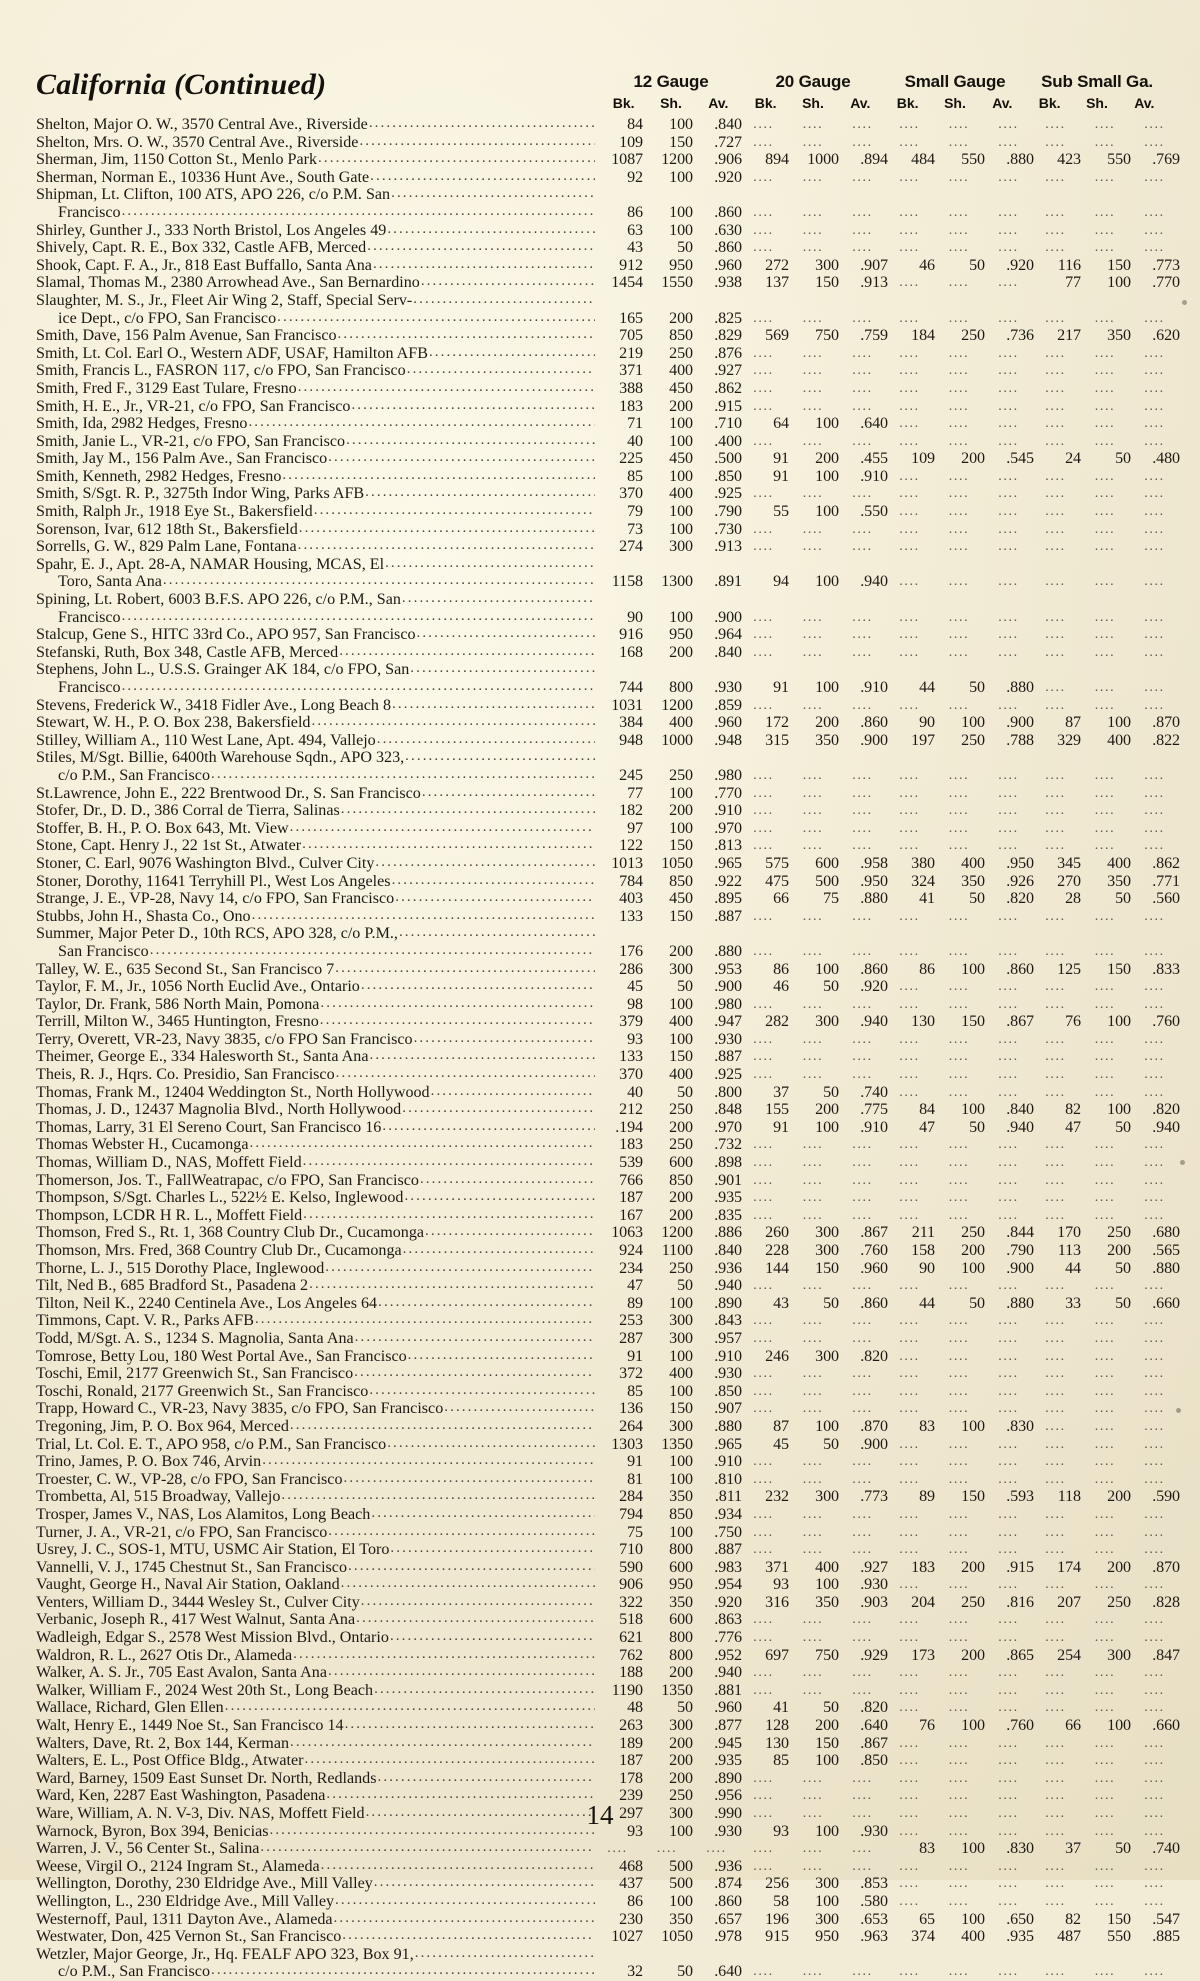 The width and height of the screenshot is (1200, 1981). I want to click on cell-sub-small-gauge-av: .770, so click(1166, 283).